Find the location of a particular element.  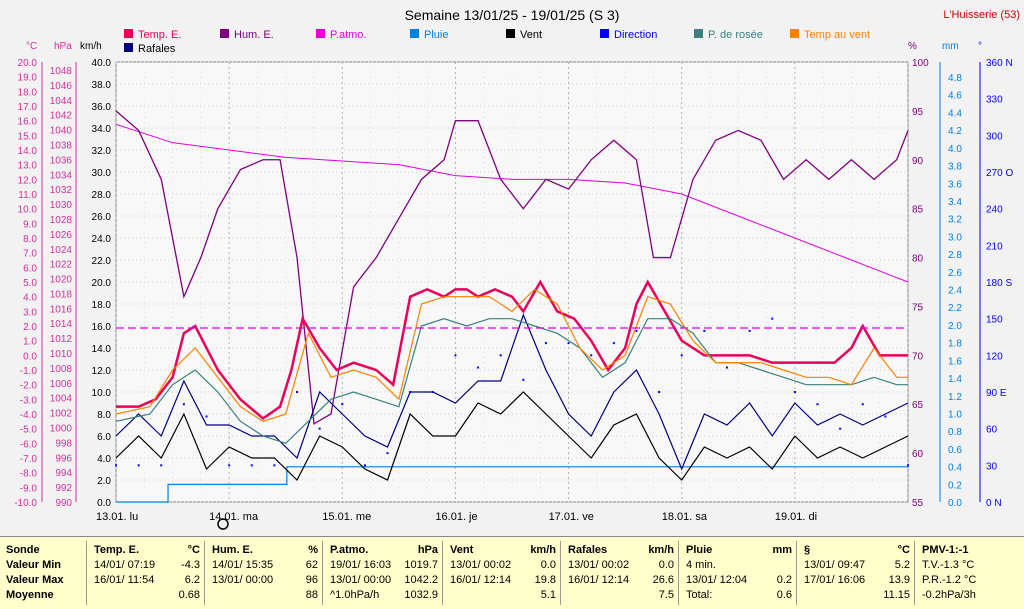

stats-block-unit: km/h is located at coordinates (543, 550).